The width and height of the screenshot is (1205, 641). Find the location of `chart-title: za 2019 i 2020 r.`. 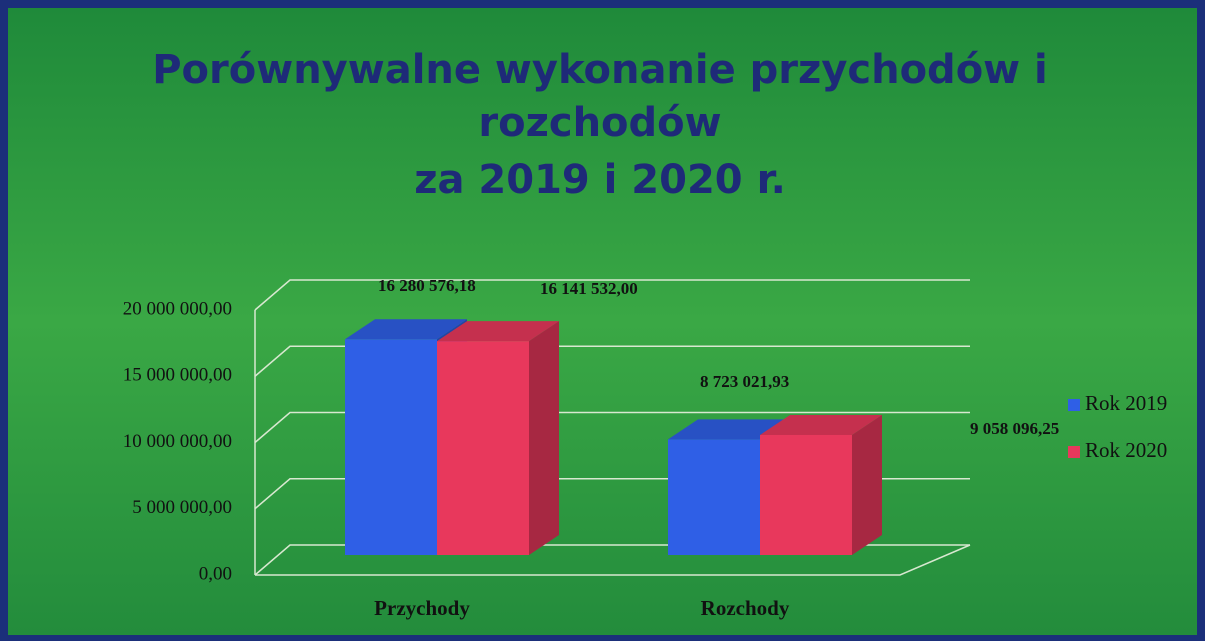

chart-title: za 2019 i 2020 r. is located at coordinates (600, 180).